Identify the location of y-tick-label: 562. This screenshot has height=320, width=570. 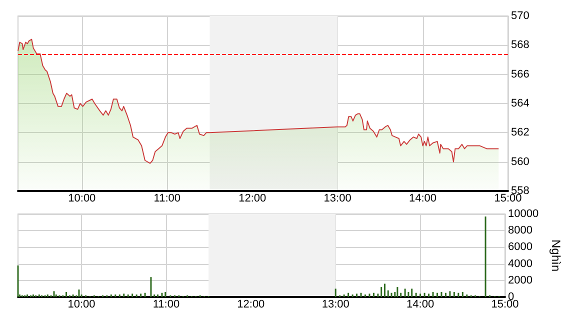
(520, 132).